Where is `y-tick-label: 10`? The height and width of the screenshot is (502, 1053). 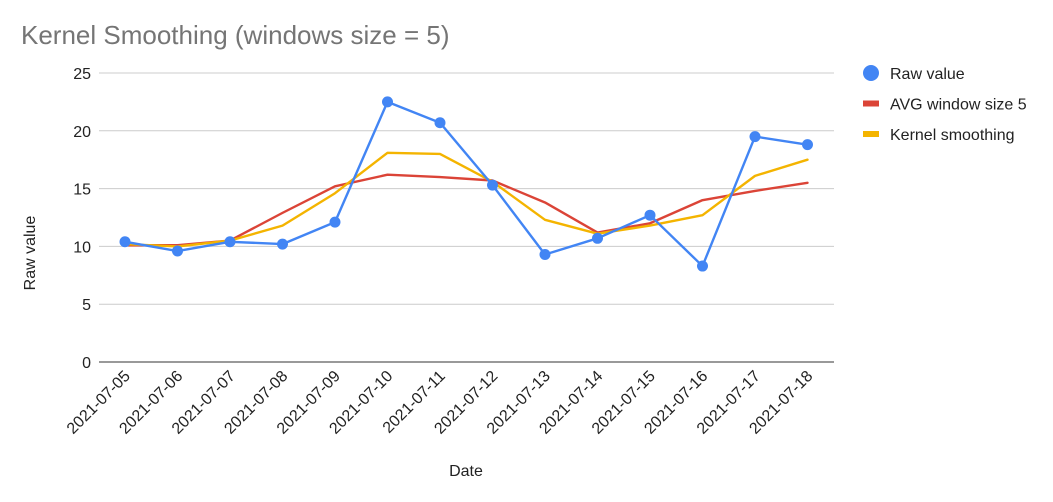
y-tick-label: 10 is located at coordinates (82, 247).